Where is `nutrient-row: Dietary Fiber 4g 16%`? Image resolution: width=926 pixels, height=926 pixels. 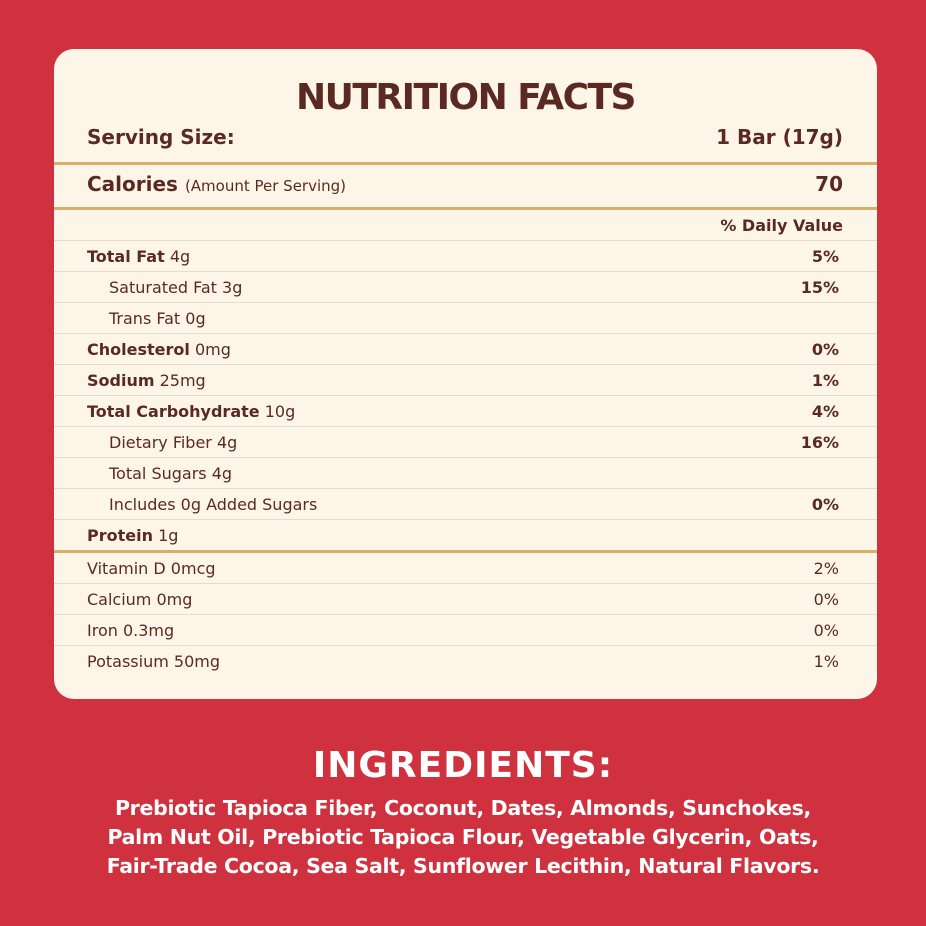
nutrient-row: Dietary Fiber 4g 16% is located at coordinates (465, 442).